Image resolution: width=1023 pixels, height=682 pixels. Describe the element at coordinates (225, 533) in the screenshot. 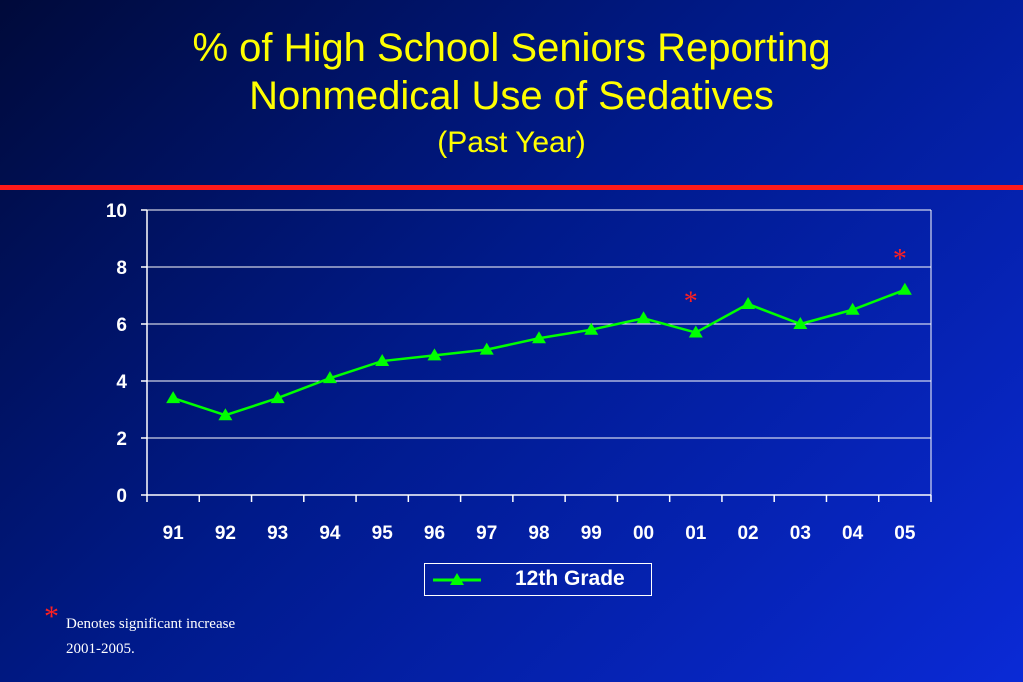

I see `x-tick-label: 92` at that location.